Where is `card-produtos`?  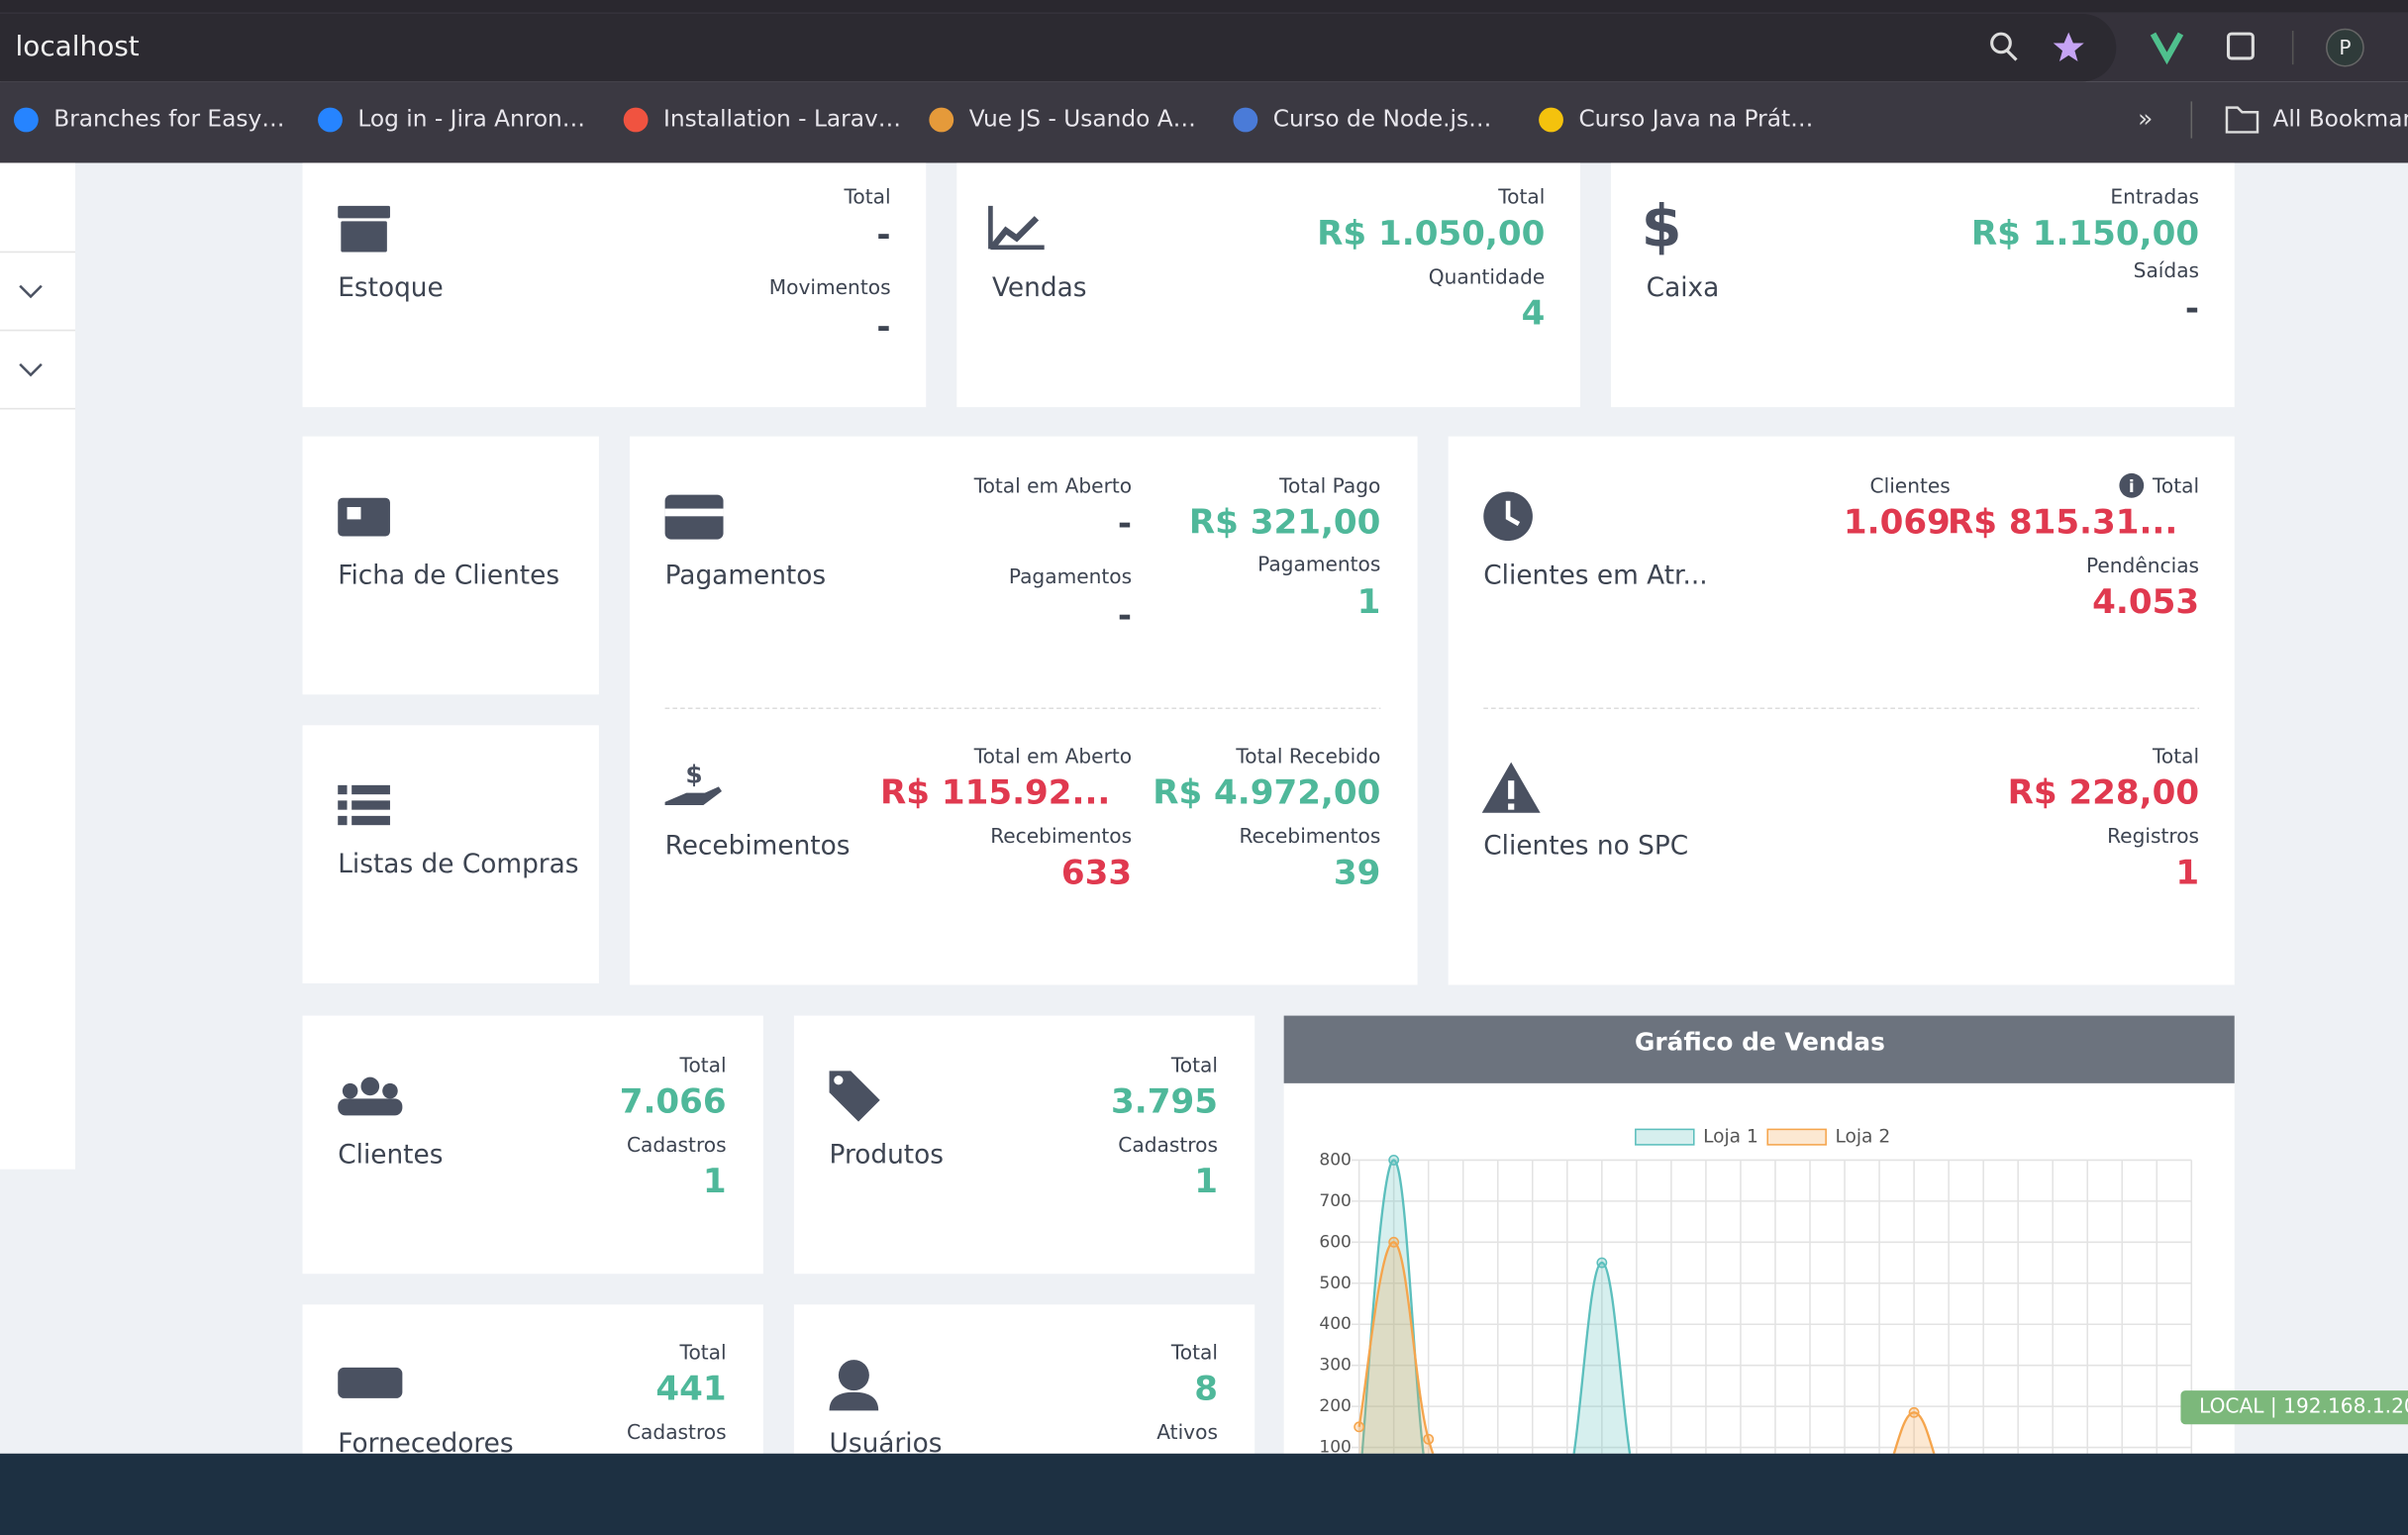
card-produtos is located at coordinates (1024, 1145).